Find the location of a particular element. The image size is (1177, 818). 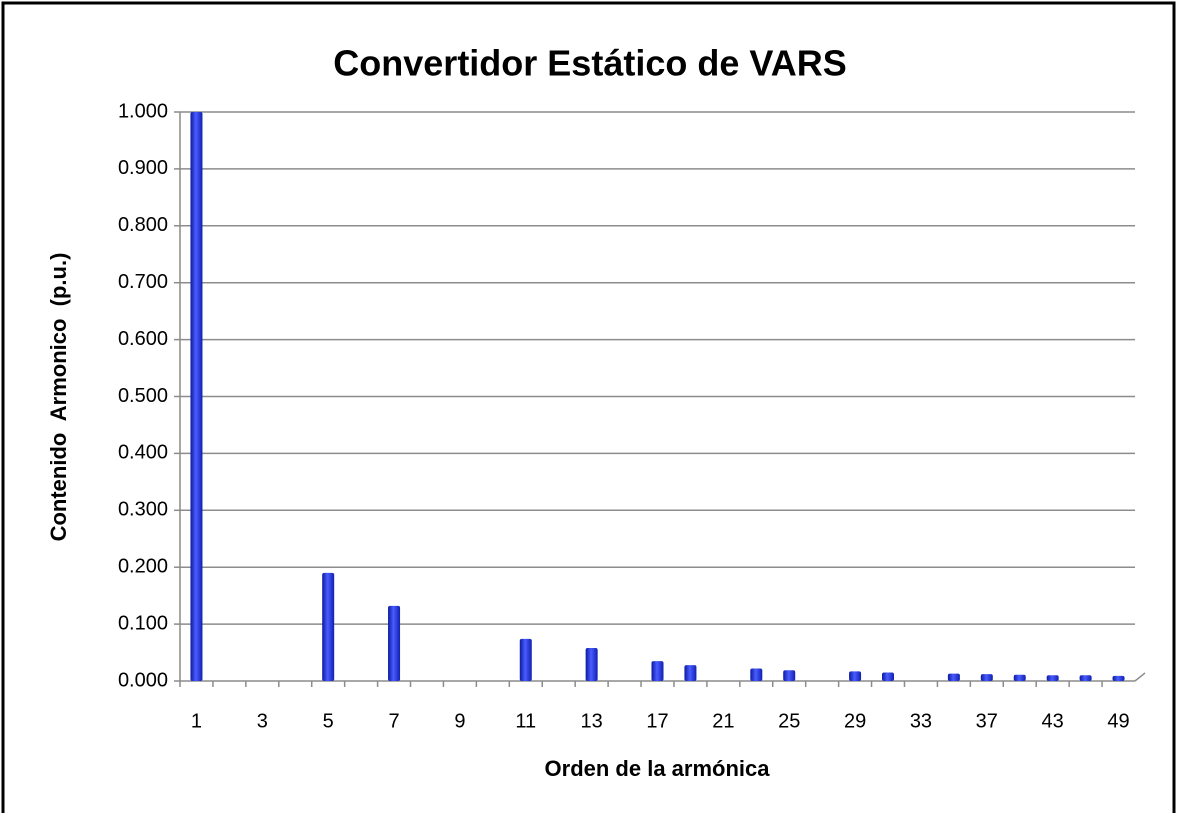

x-tick-label: 3 is located at coordinates (262, 721).